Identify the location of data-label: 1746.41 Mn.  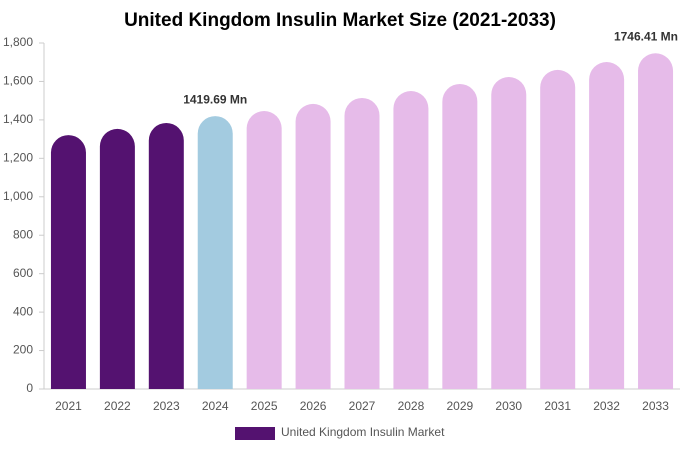
(646, 36).